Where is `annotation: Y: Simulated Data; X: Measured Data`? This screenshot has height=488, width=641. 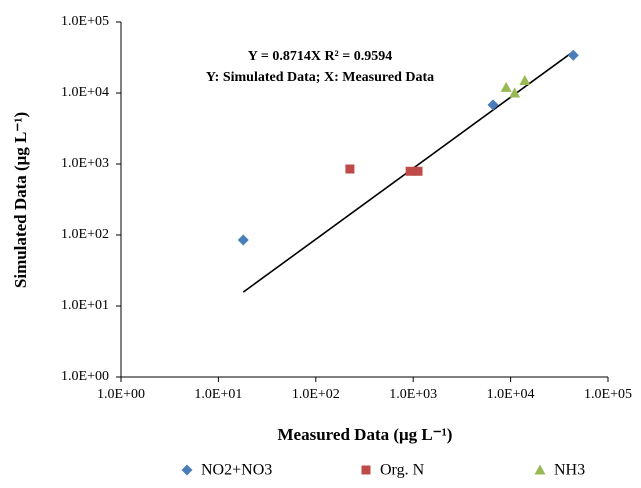
annotation: Y: Simulated Data; X: Measured Data is located at coordinates (320, 77).